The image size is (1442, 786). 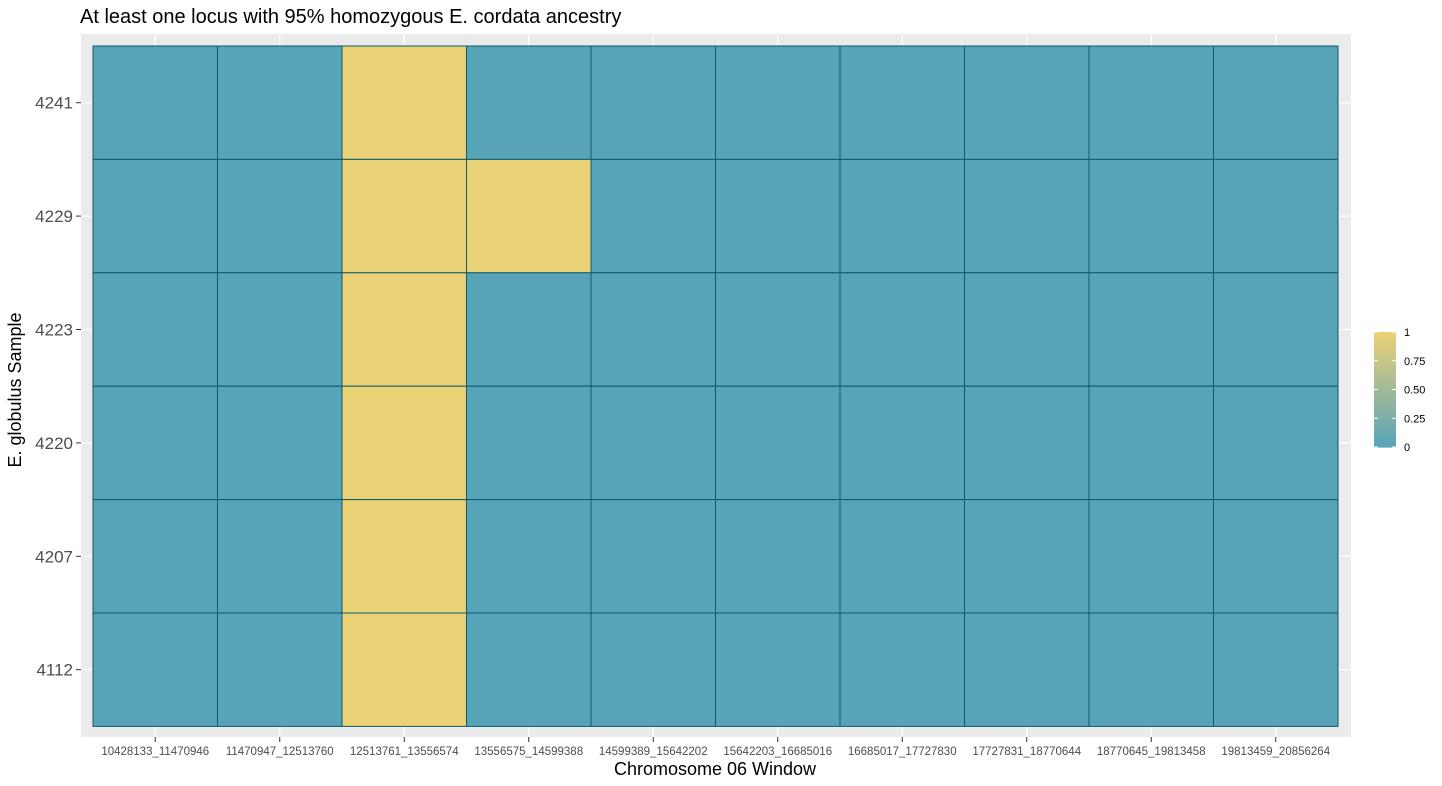 I want to click on legend-label: 0.25, so click(x=1414, y=419).